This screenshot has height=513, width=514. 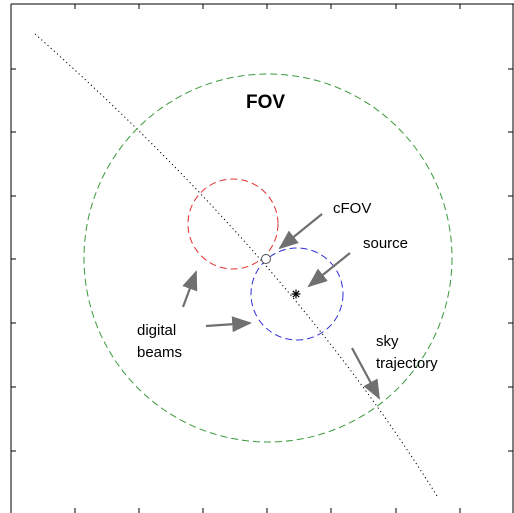 I want to click on sky-trajectory-label-line2: trajectory, so click(x=407, y=363).